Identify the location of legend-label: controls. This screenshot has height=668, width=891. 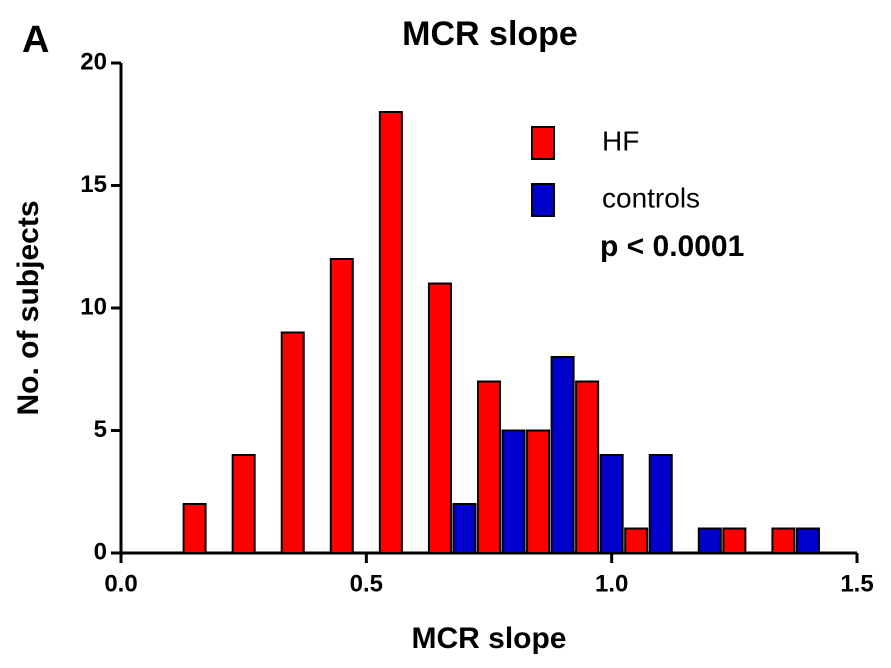
(651, 197).